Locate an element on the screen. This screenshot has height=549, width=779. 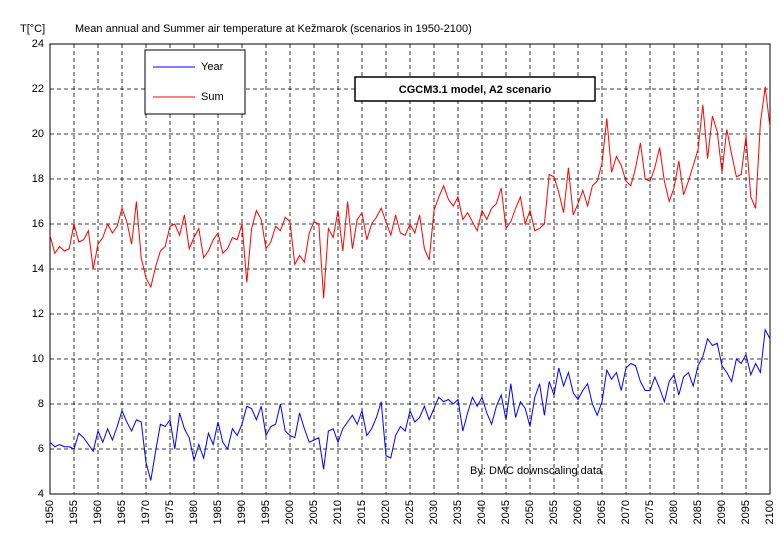
x-tick-label: 1990 is located at coordinates (242, 512).